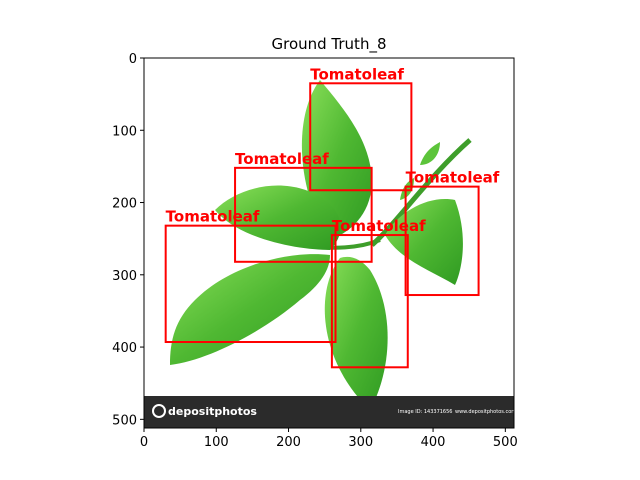 This screenshot has width=640, height=480. What do you see at coordinates (357, 74) in the screenshot?
I see `bbox-label-1: Tomatoleaf` at bounding box center [357, 74].